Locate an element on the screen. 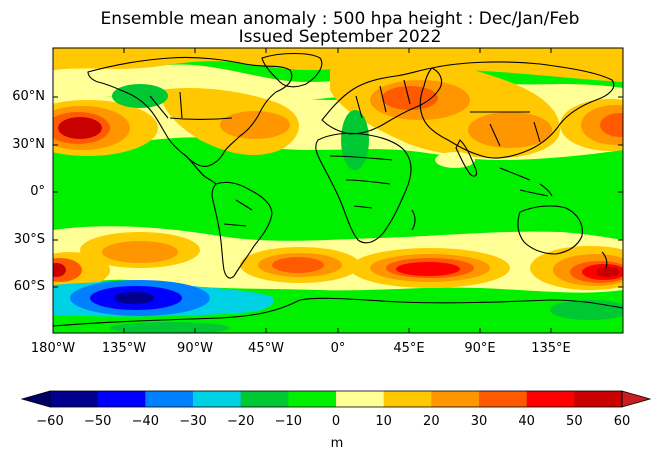 This screenshot has height=459, width=660. colorbar-tick-label: 10 is located at coordinates (383, 421).